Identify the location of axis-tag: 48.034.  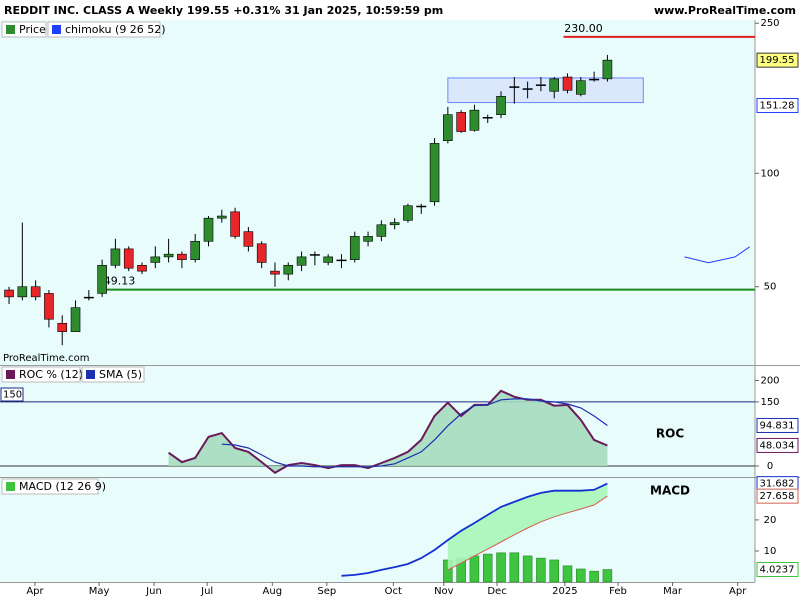
(777, 445).